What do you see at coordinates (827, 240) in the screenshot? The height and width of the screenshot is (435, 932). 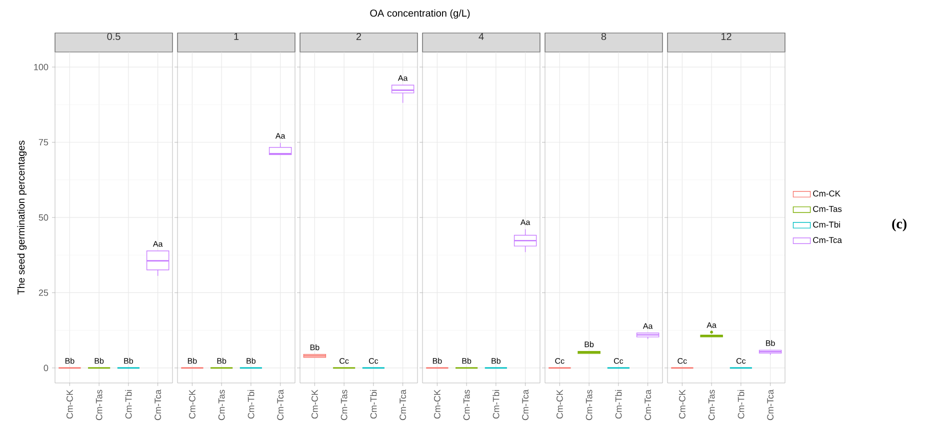 I see `legend-label: Cm-Tca` at bounding box center [827, 240].